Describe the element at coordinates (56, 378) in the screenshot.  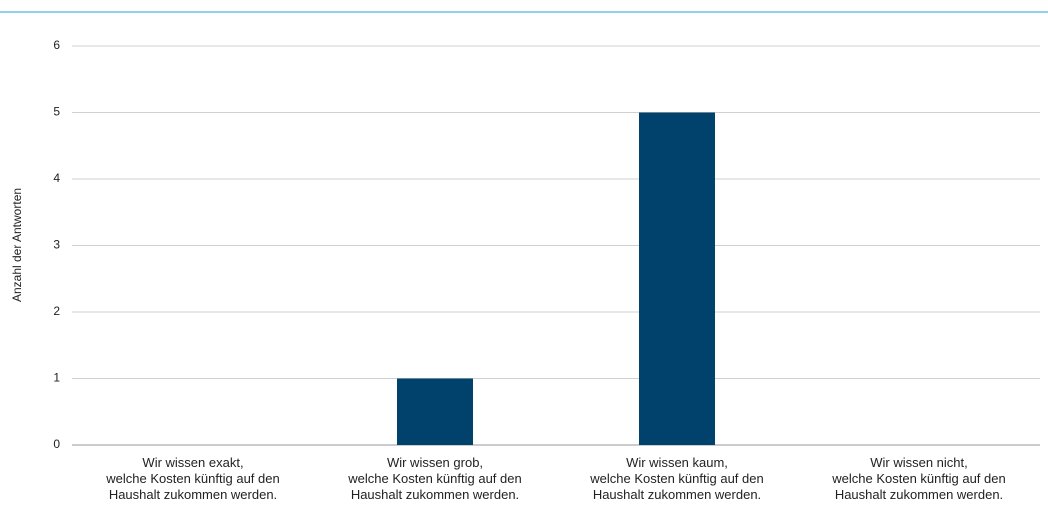
I see `y-tick-label: 1` at that location.